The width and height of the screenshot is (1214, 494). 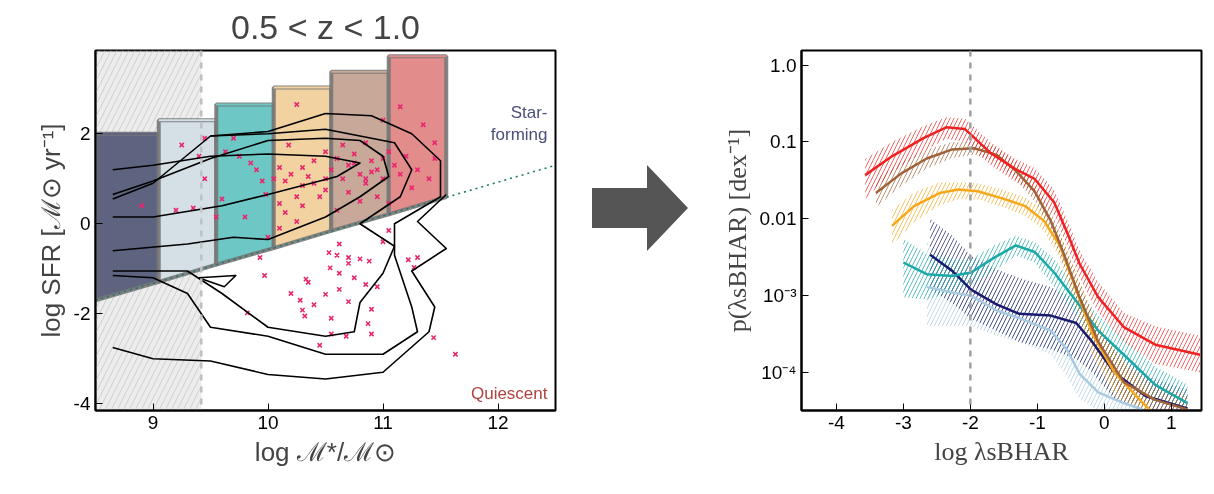 I want to click on x-tick-label: -1, so click(x=1037, y=422).